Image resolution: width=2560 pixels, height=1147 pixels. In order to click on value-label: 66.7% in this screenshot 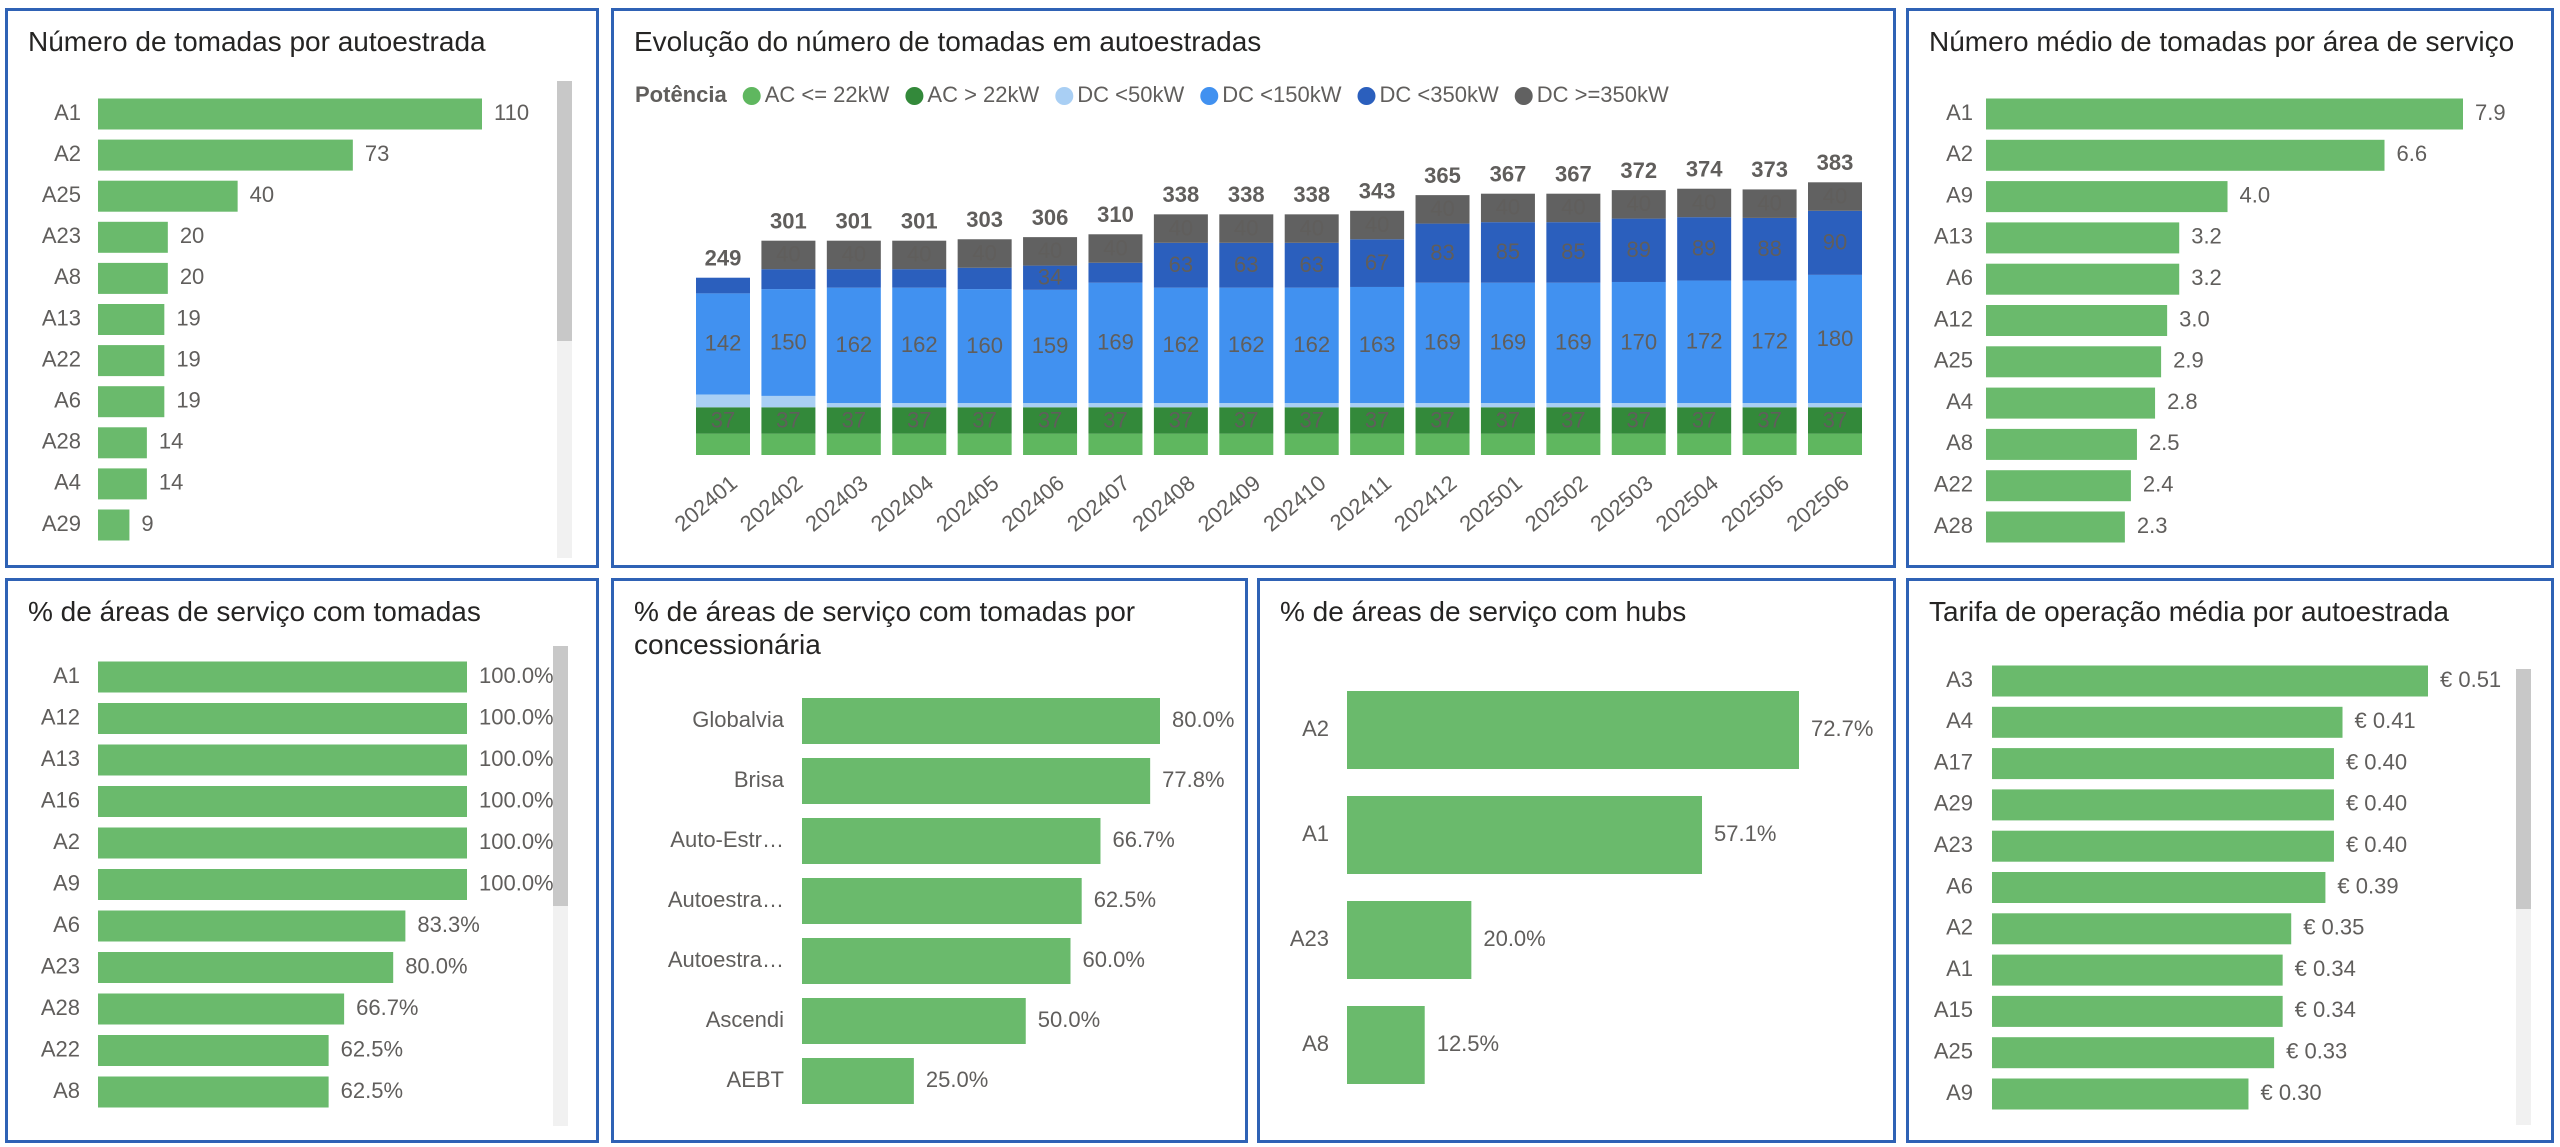, I will do `click(1143, 839)`.